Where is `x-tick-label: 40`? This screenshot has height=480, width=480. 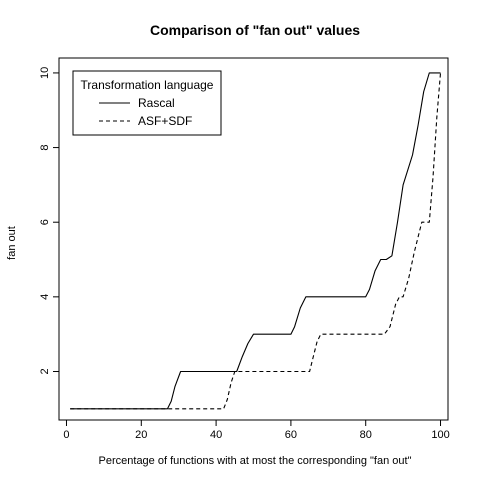
x-tick-label: 40 is located at coordinates (216, 435).